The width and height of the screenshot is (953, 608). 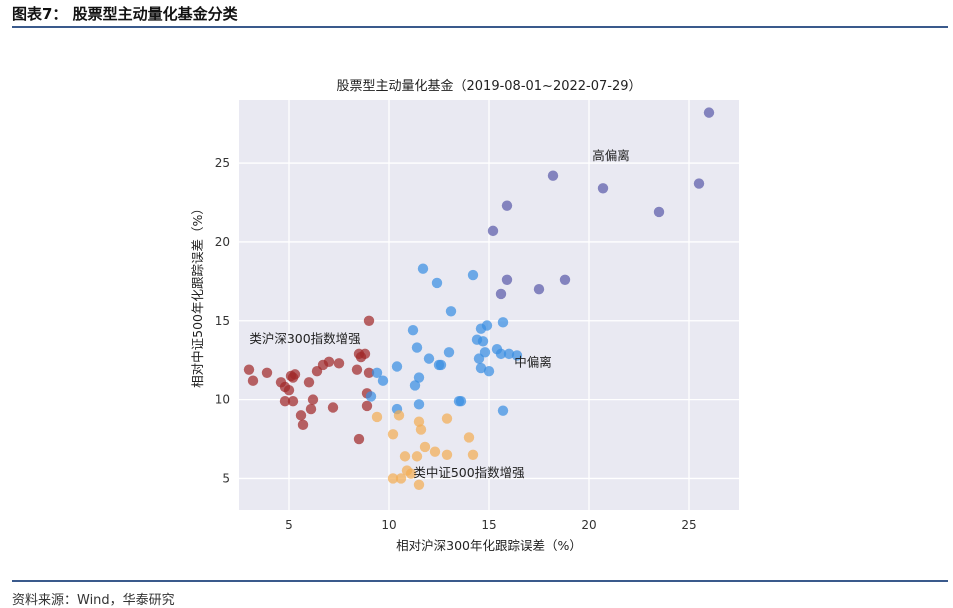 What do you see at coordinates (222, 321) in the screenshot?
I see `y-tick-label: 15` at bounding box center [222, 321].